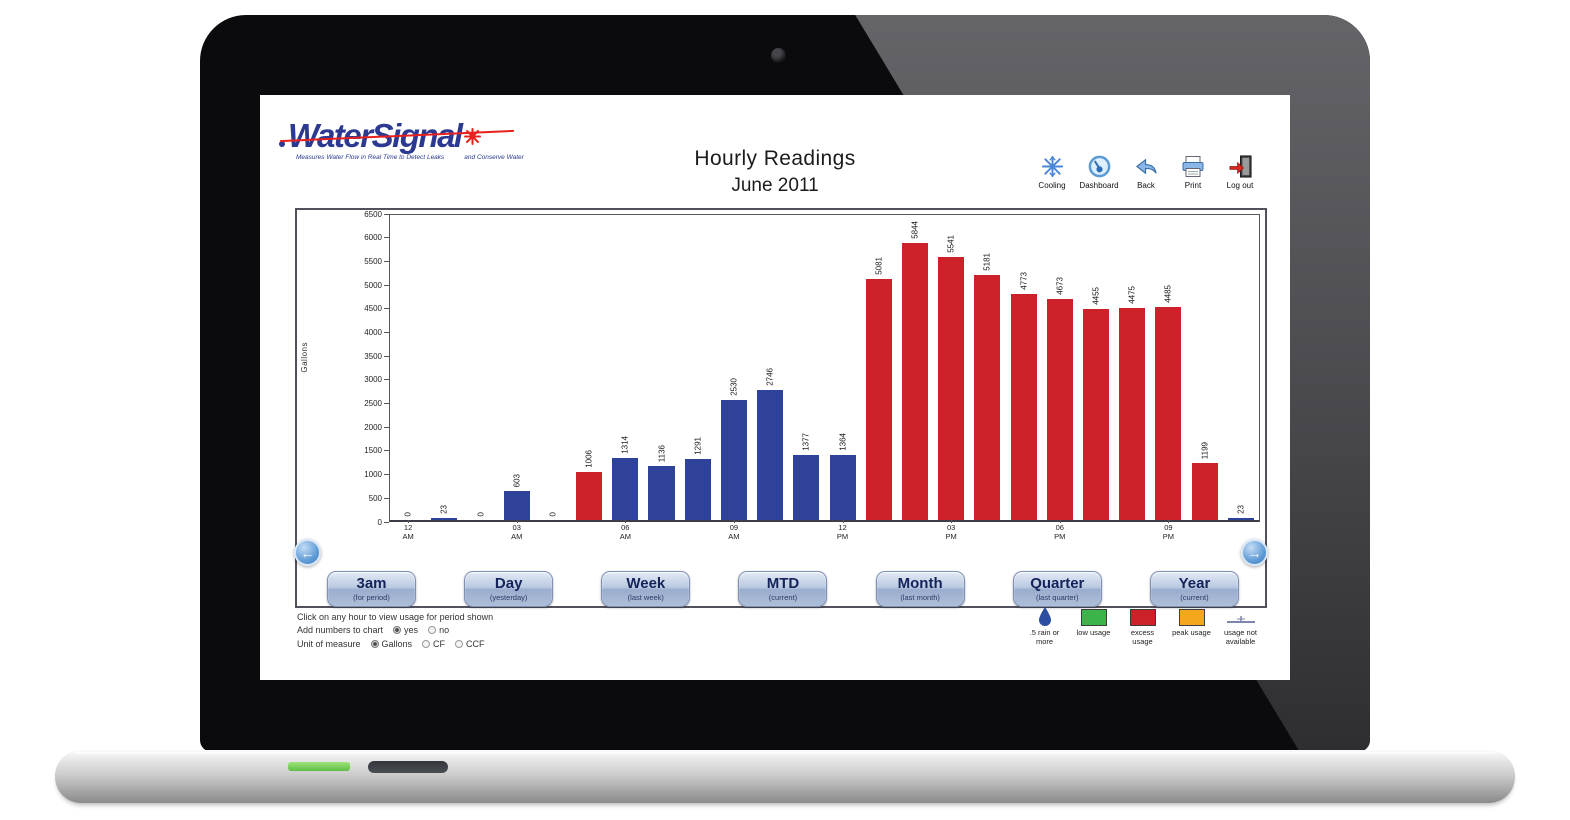  What do you see at coordinates (1052, 166) in the screenshot?
I see `snowflake-icon` at bounding box center [1052, 166].